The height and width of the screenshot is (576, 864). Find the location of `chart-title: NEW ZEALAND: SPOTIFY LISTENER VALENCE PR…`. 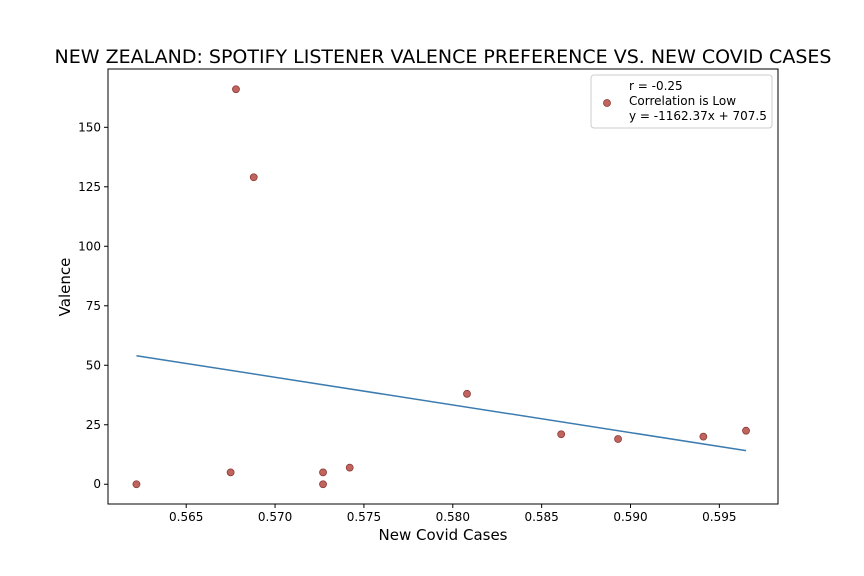

chart-title: NEW ZEALAND: SPOTIFY LISTENER VALENCE PR… is located at coordinates (443, 57).